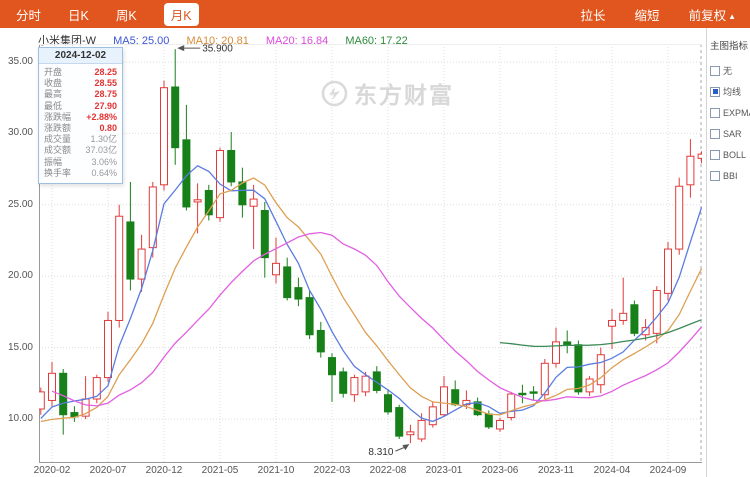 This screenshot has width=750, height=477. What do you see at coordinates (593, 15) in the screenshot?
I see `toolbar-button-拉长: 拉长` at bounding box center [593, 15].